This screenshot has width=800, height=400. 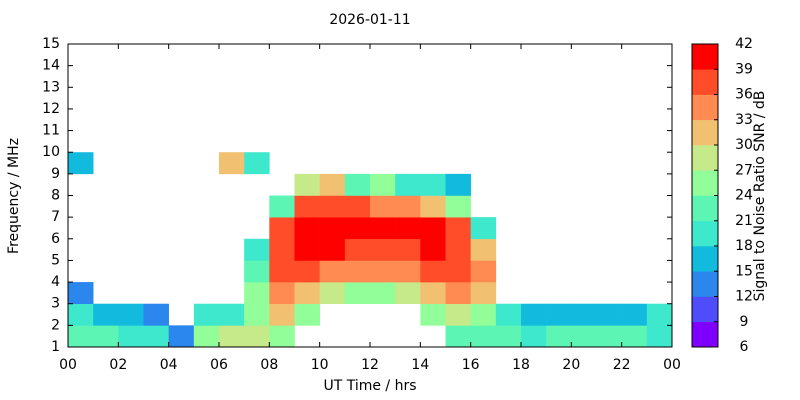 I want to click on y-tick-label: 13, so click(x=51, y=87).